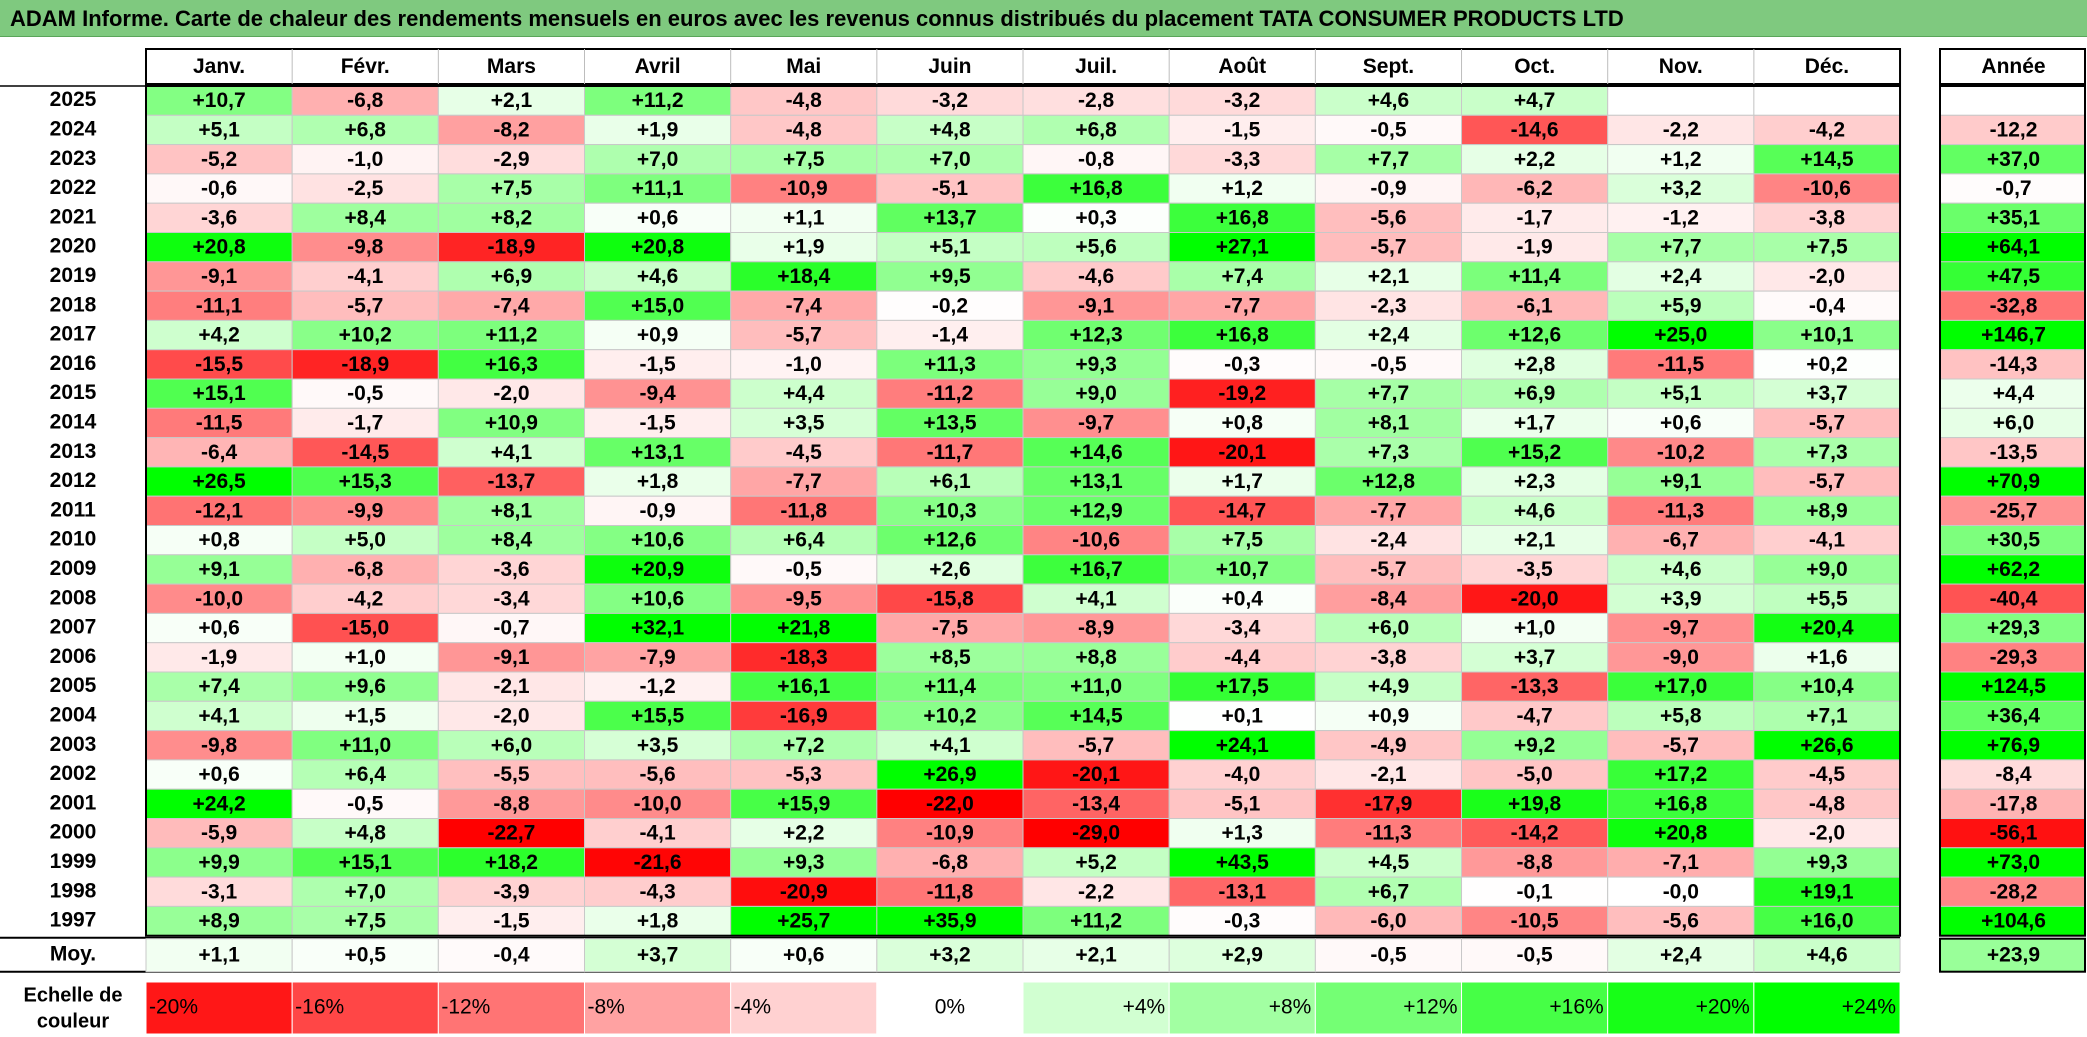  I want to click on cell-value: +8,8, so click(1096, 657).